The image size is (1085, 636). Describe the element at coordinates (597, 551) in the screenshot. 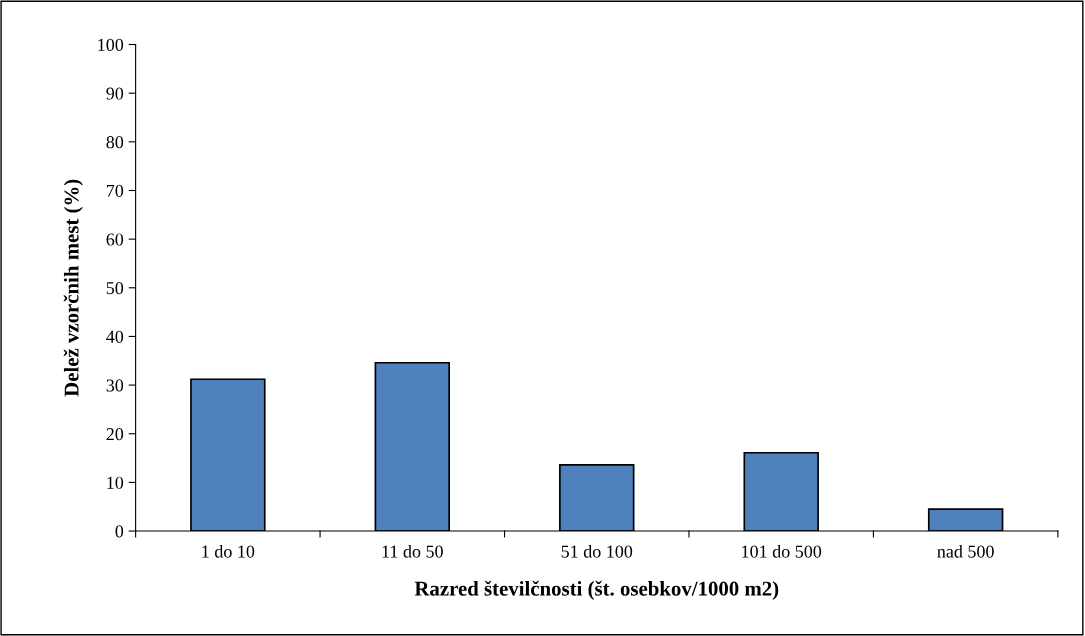

I see `x-tick-label: 51 do 100` at that location.